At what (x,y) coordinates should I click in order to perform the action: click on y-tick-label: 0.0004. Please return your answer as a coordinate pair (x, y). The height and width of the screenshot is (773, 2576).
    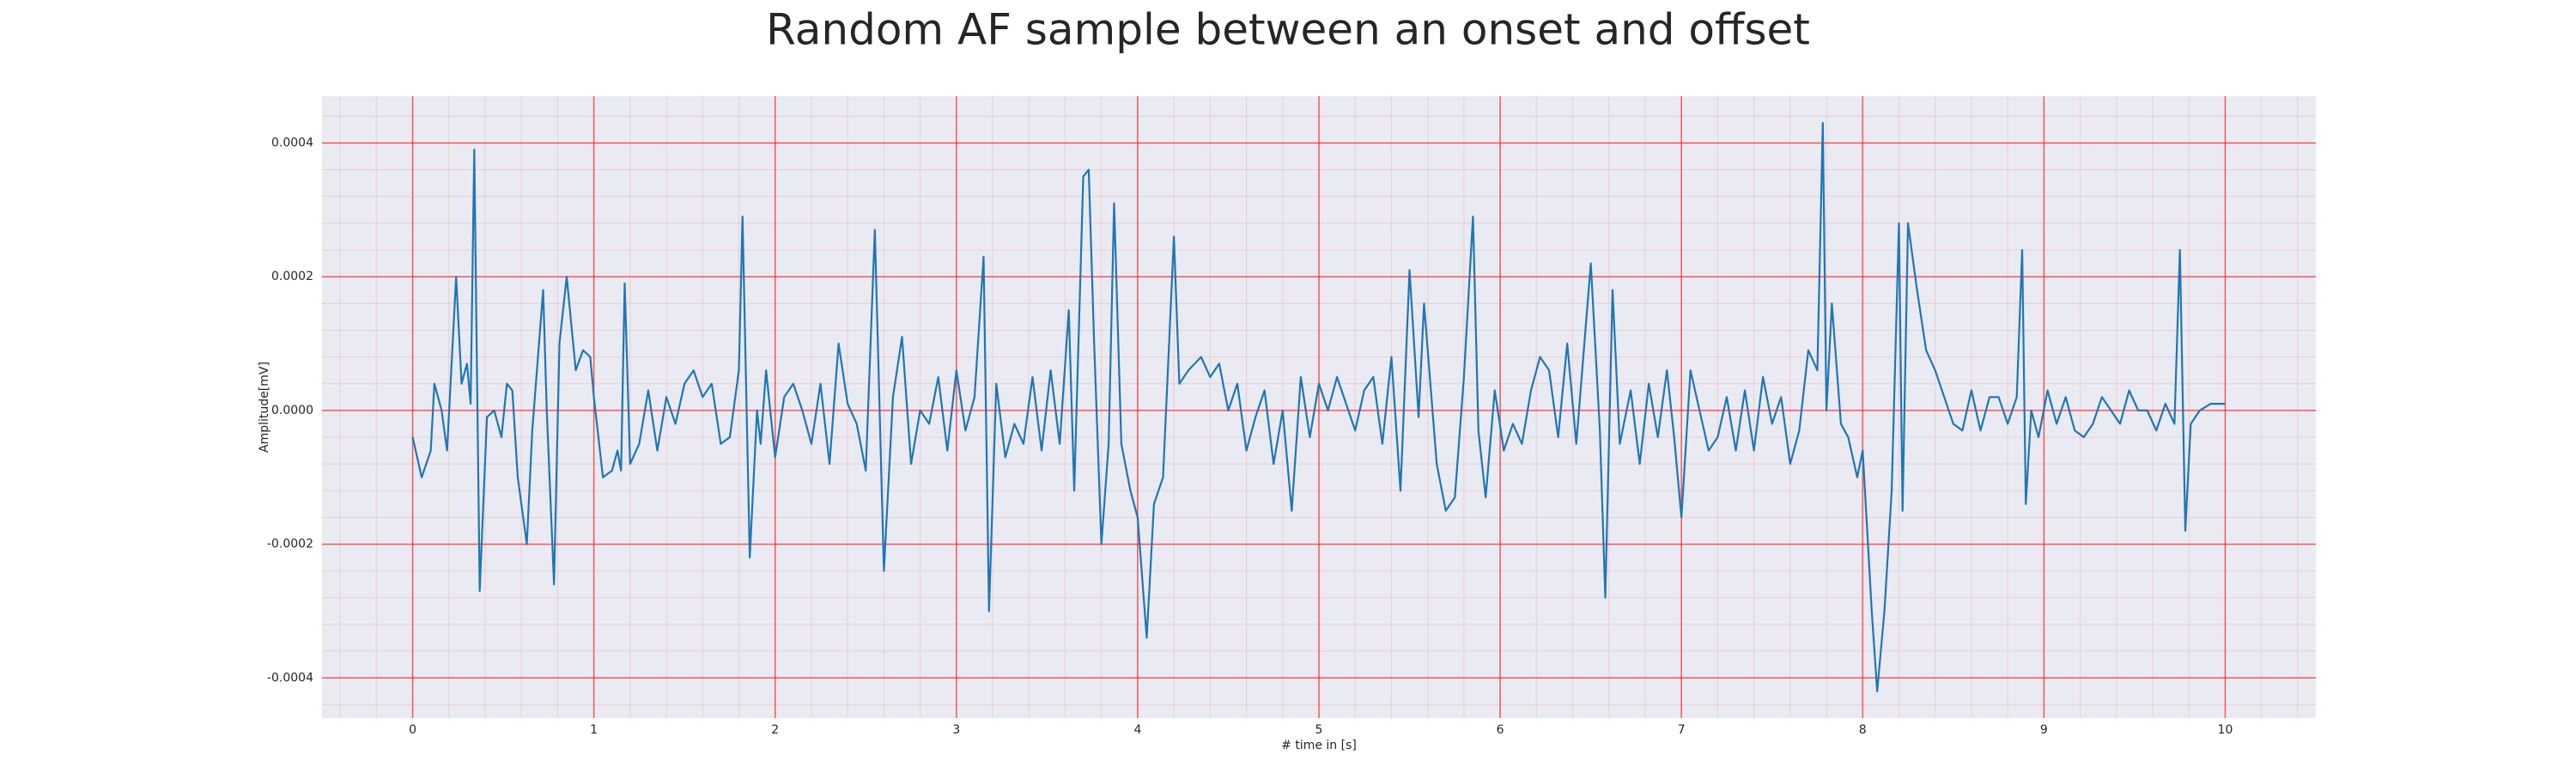
    Looking at the image, I should click on (292, 142).